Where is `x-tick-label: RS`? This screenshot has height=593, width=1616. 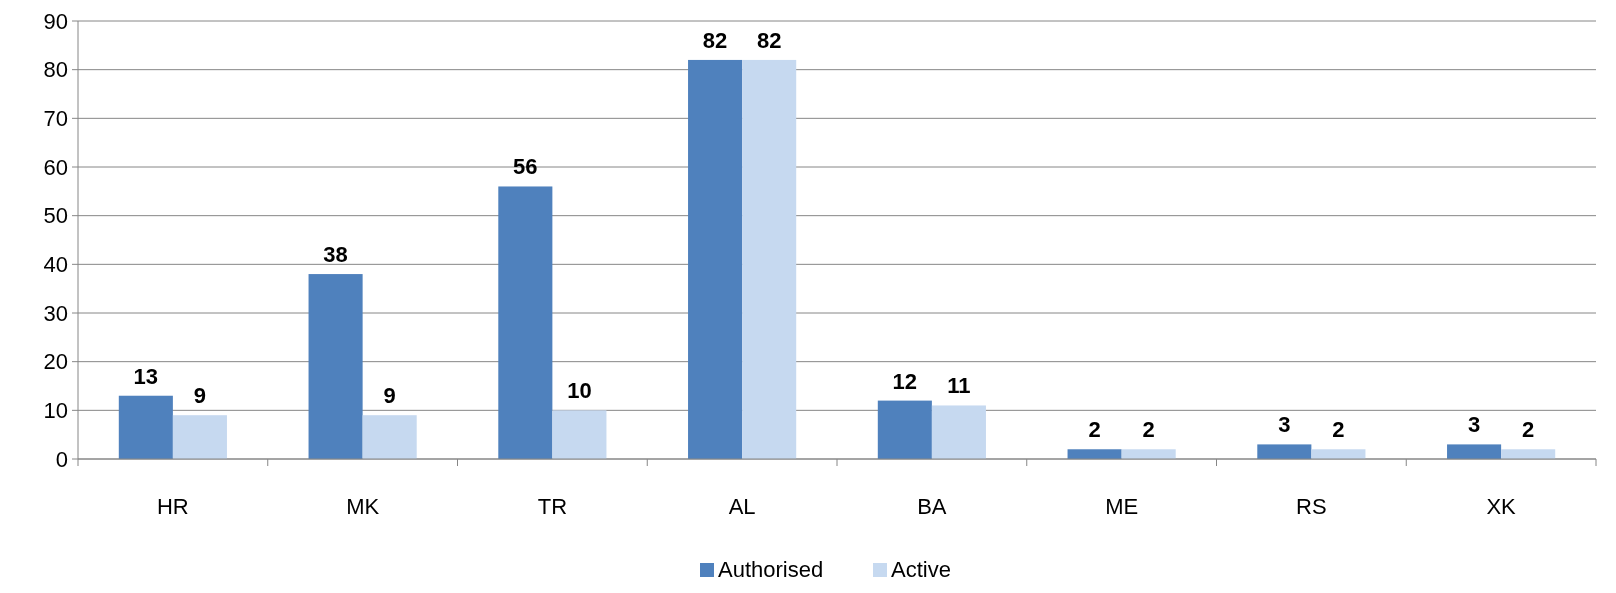
x-tick-label: RS is located at coordinates (1311, 506).